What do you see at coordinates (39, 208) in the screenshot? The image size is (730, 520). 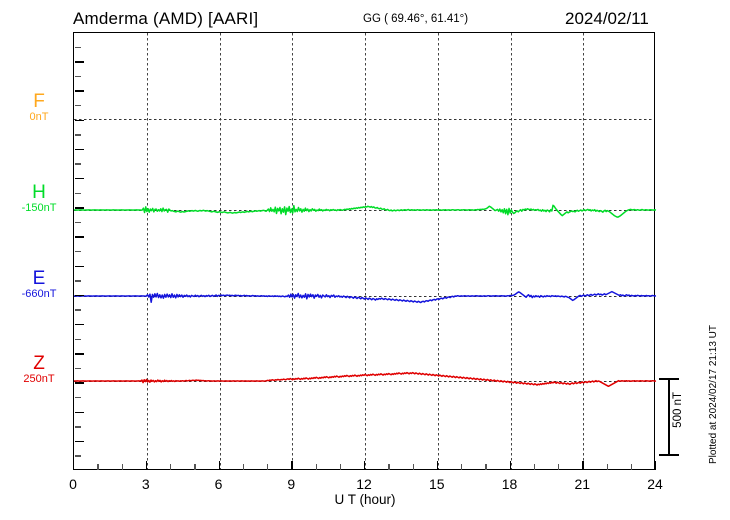 I see `component-baseline-value-h: -150nT` at bounding box center [39, 208].